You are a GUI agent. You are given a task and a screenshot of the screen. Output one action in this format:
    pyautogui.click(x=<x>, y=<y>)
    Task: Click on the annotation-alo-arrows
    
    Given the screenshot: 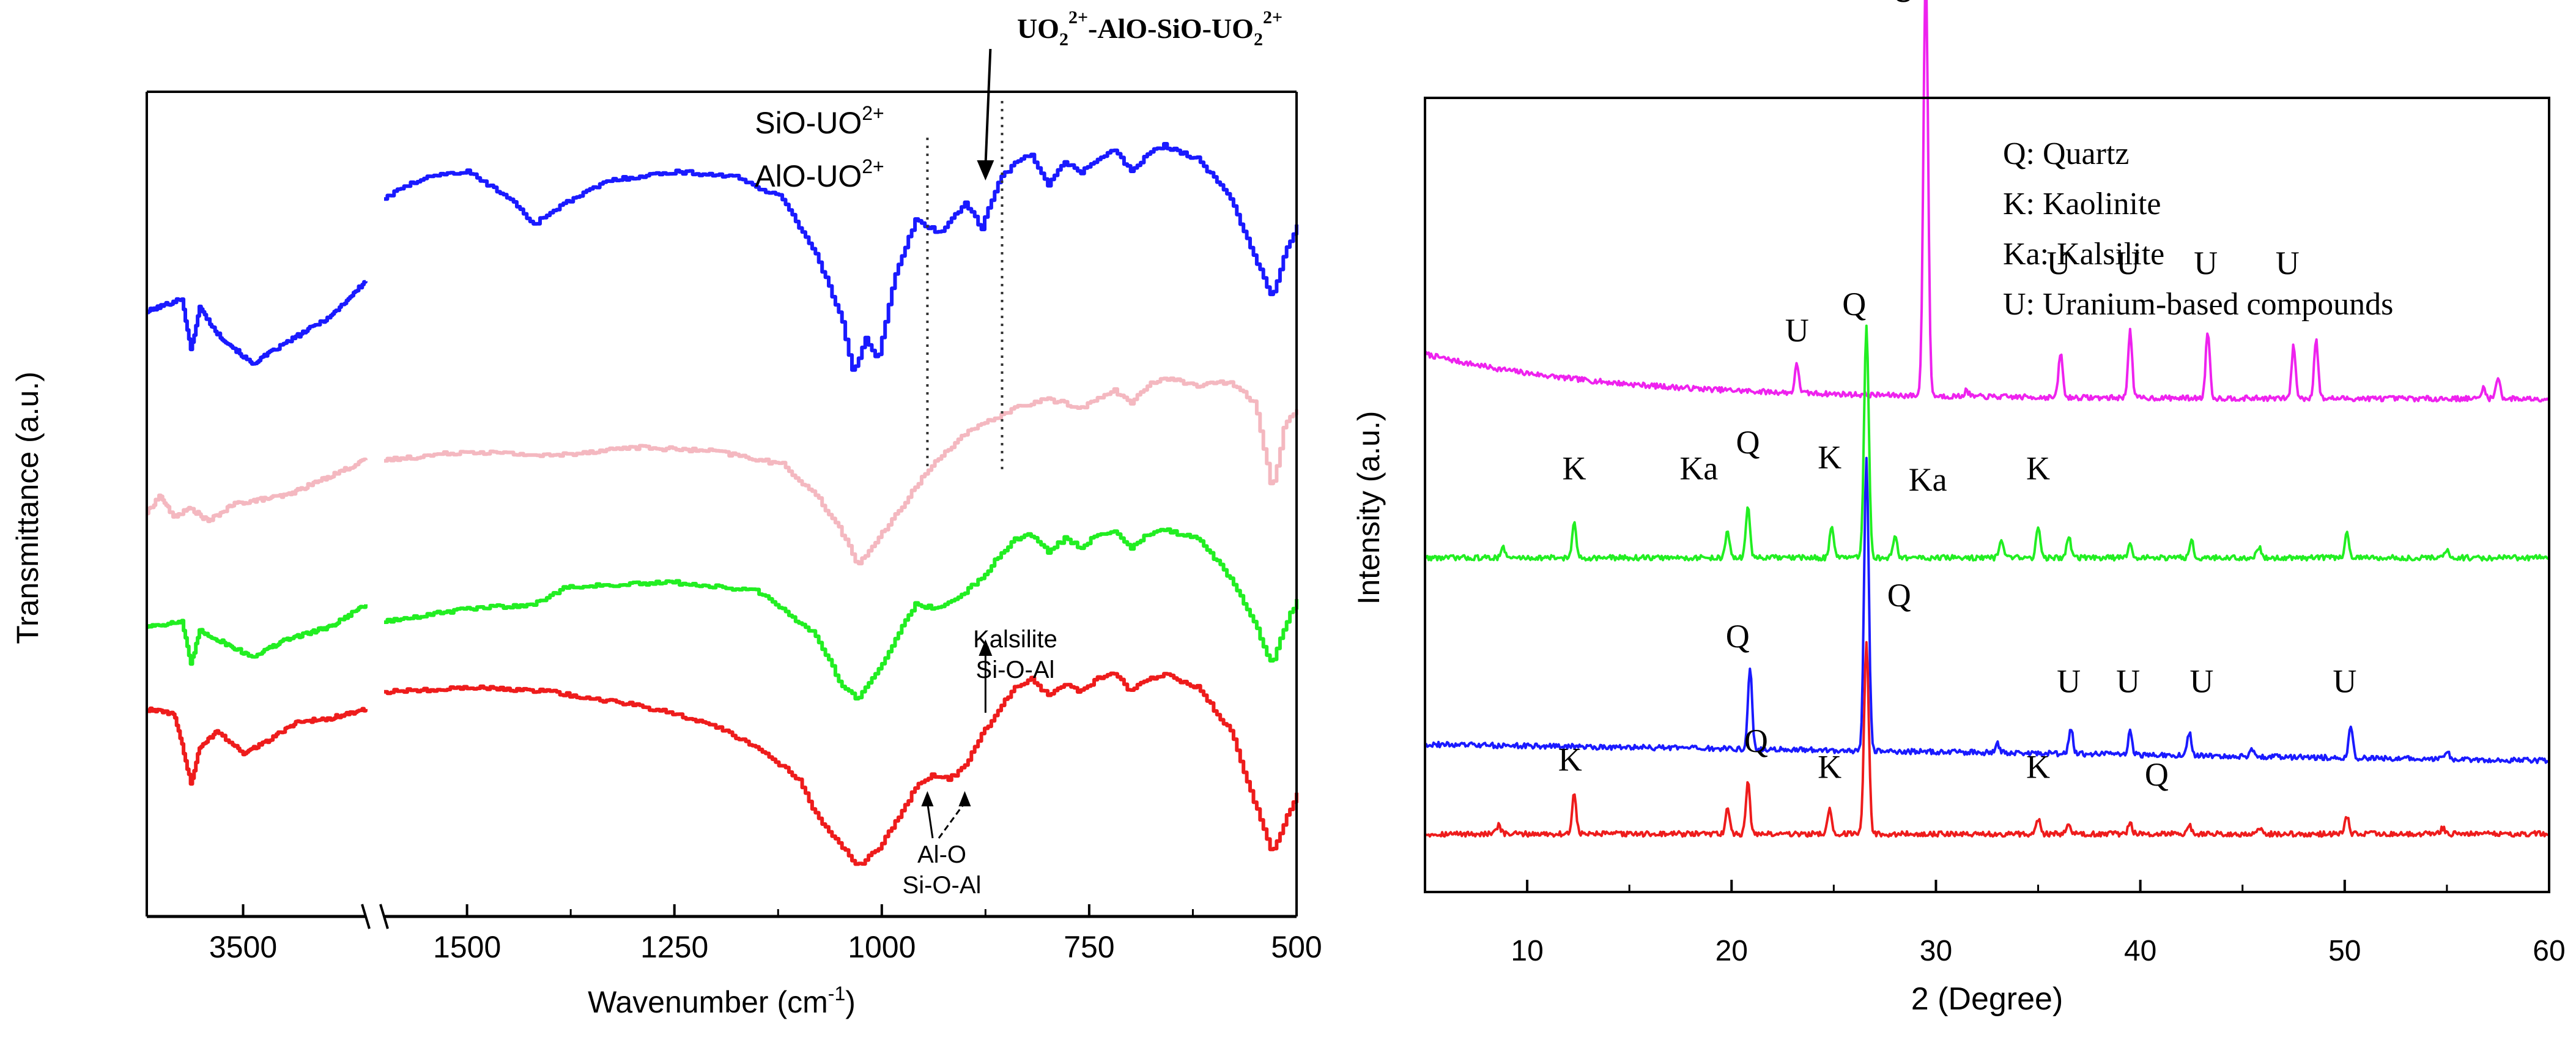 What is the action you would take?
    pyautogui.click(x=946, y=815)
    